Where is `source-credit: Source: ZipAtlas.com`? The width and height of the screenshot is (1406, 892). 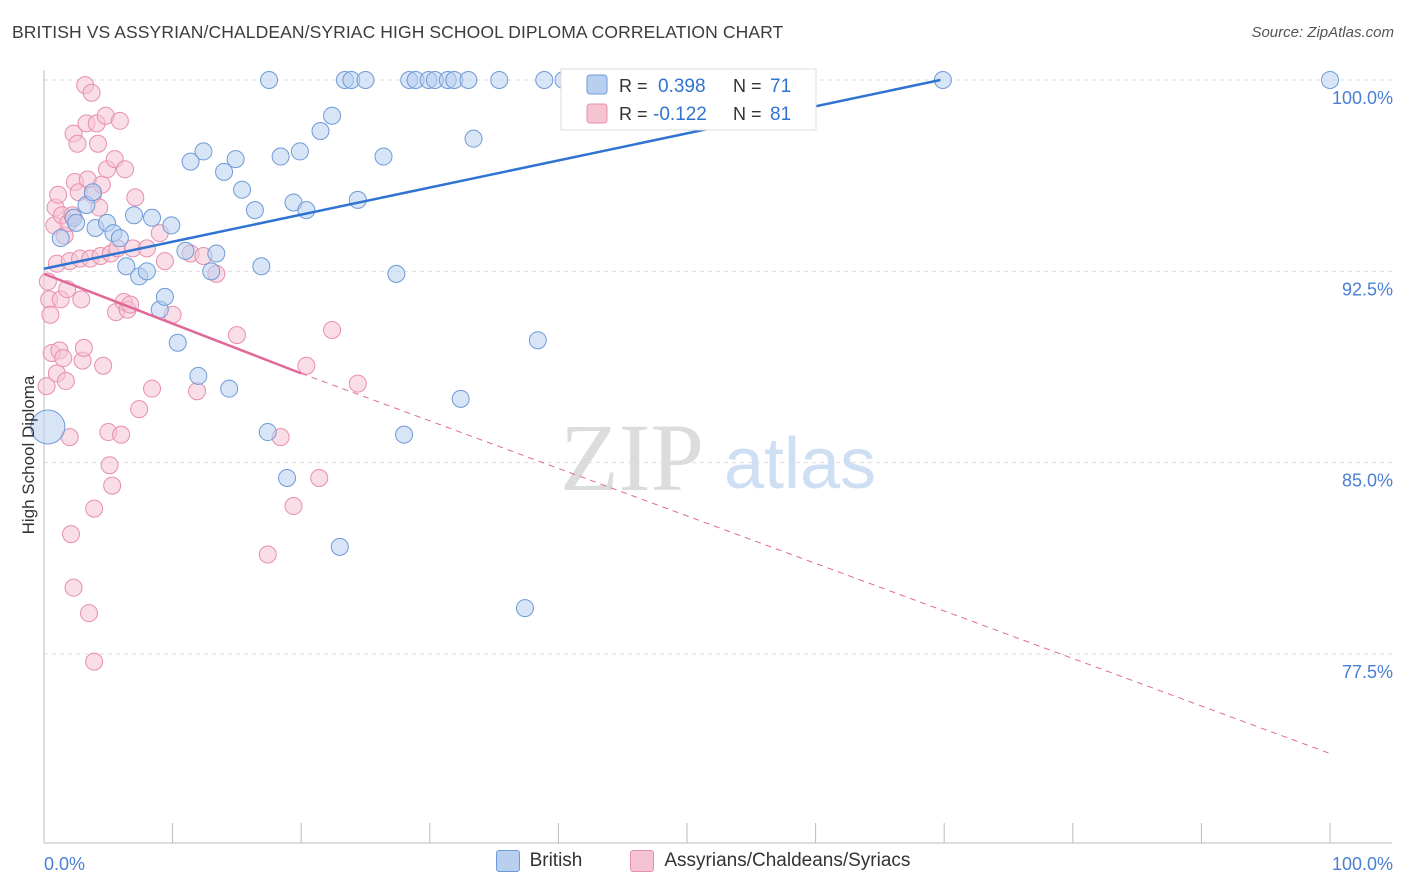
source-credit: Source: ZipAtlas.com is located at coordinates (1322, 32).